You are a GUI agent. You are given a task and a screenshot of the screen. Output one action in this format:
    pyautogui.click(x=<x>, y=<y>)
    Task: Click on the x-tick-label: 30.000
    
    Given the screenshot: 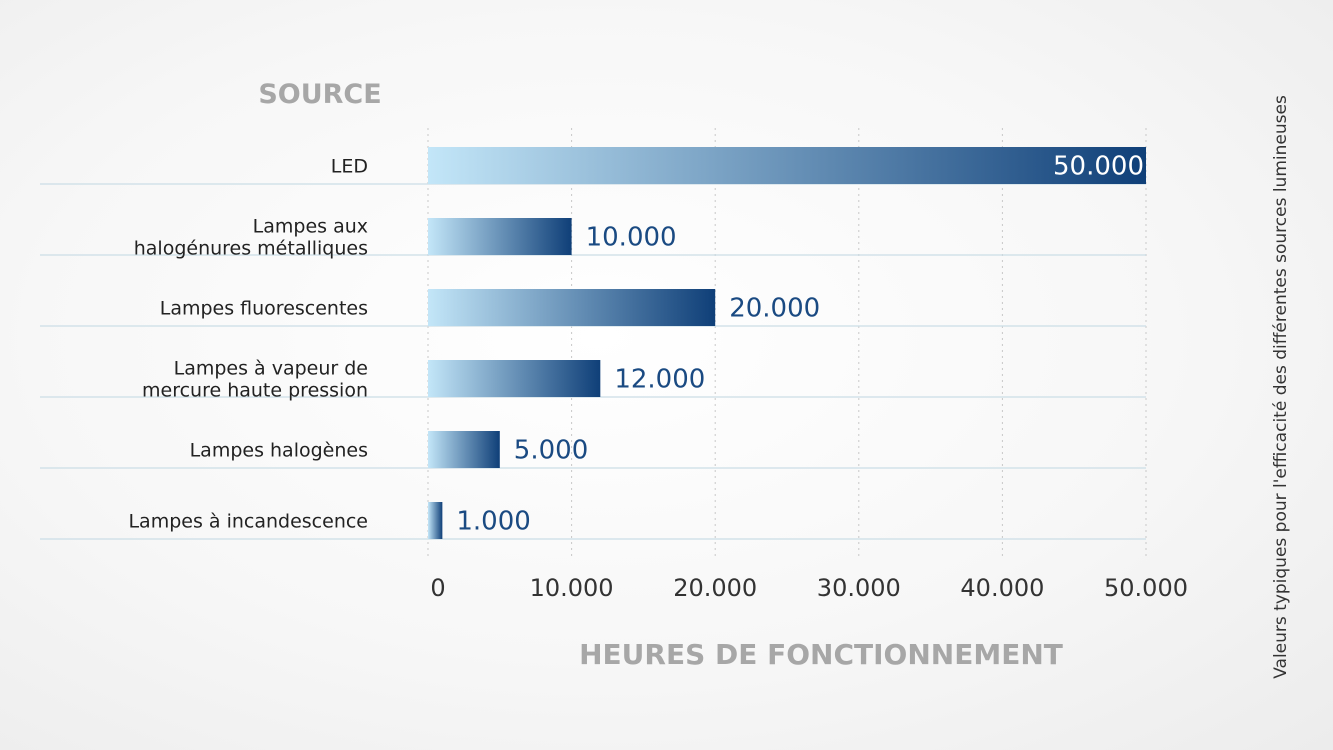 What is the action you would take?
    pyautogui.click(x=859, y=588)
    